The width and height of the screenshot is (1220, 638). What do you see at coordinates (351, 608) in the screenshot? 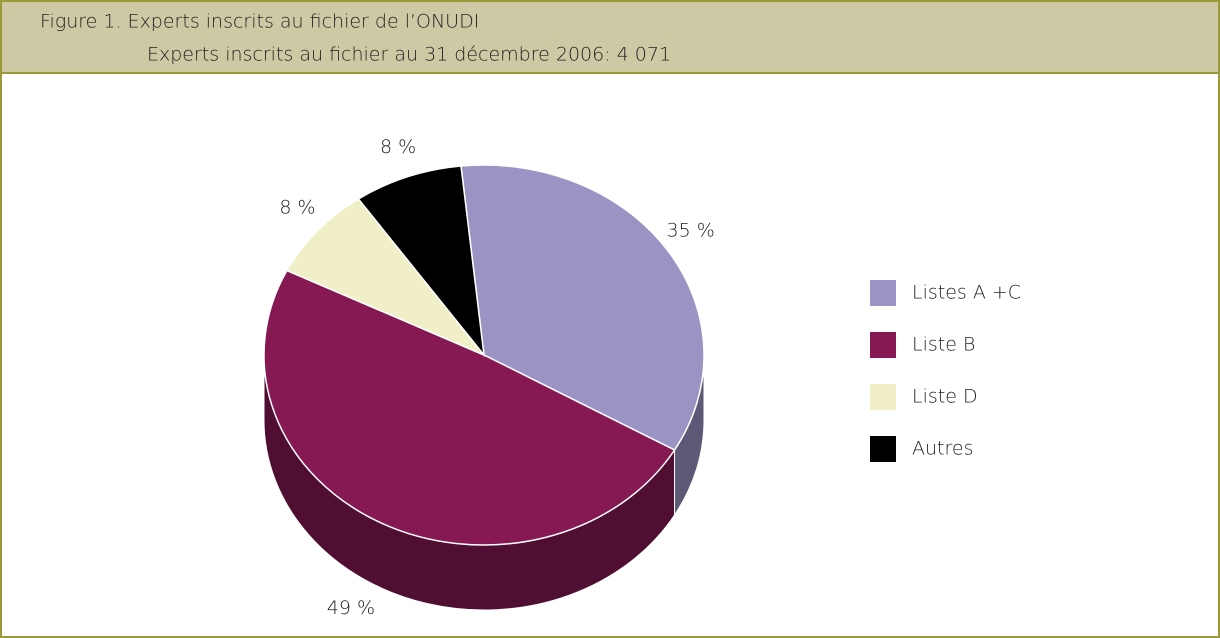
I see `data-label: 49 %` at bounding box center [351, 608].